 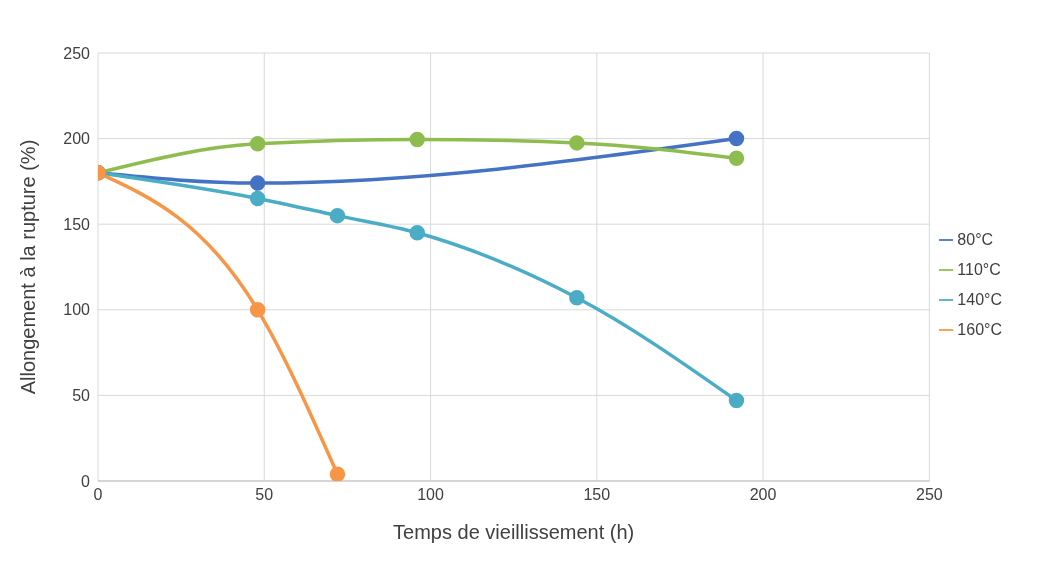 I want to click on x-tick-label: 0, so click(x=98, y=495).